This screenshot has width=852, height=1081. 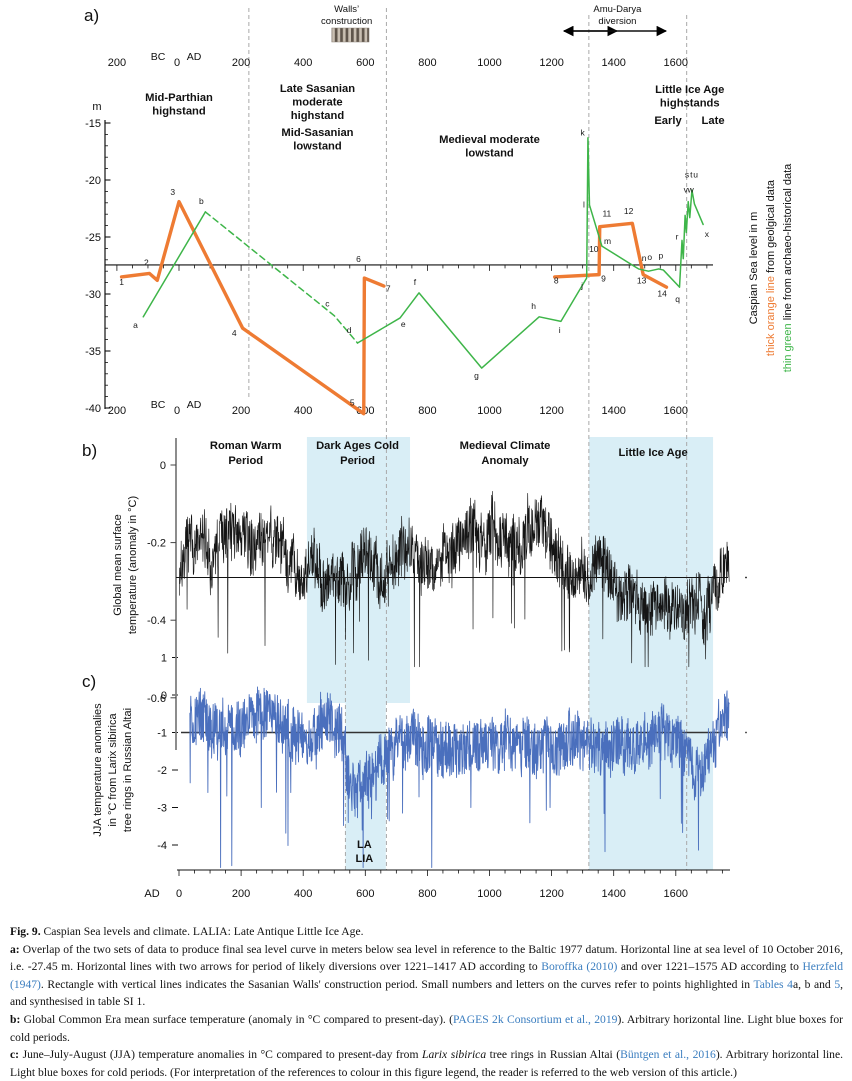 I want to click on period-label: Anomaly, so click(x=505, y=461).